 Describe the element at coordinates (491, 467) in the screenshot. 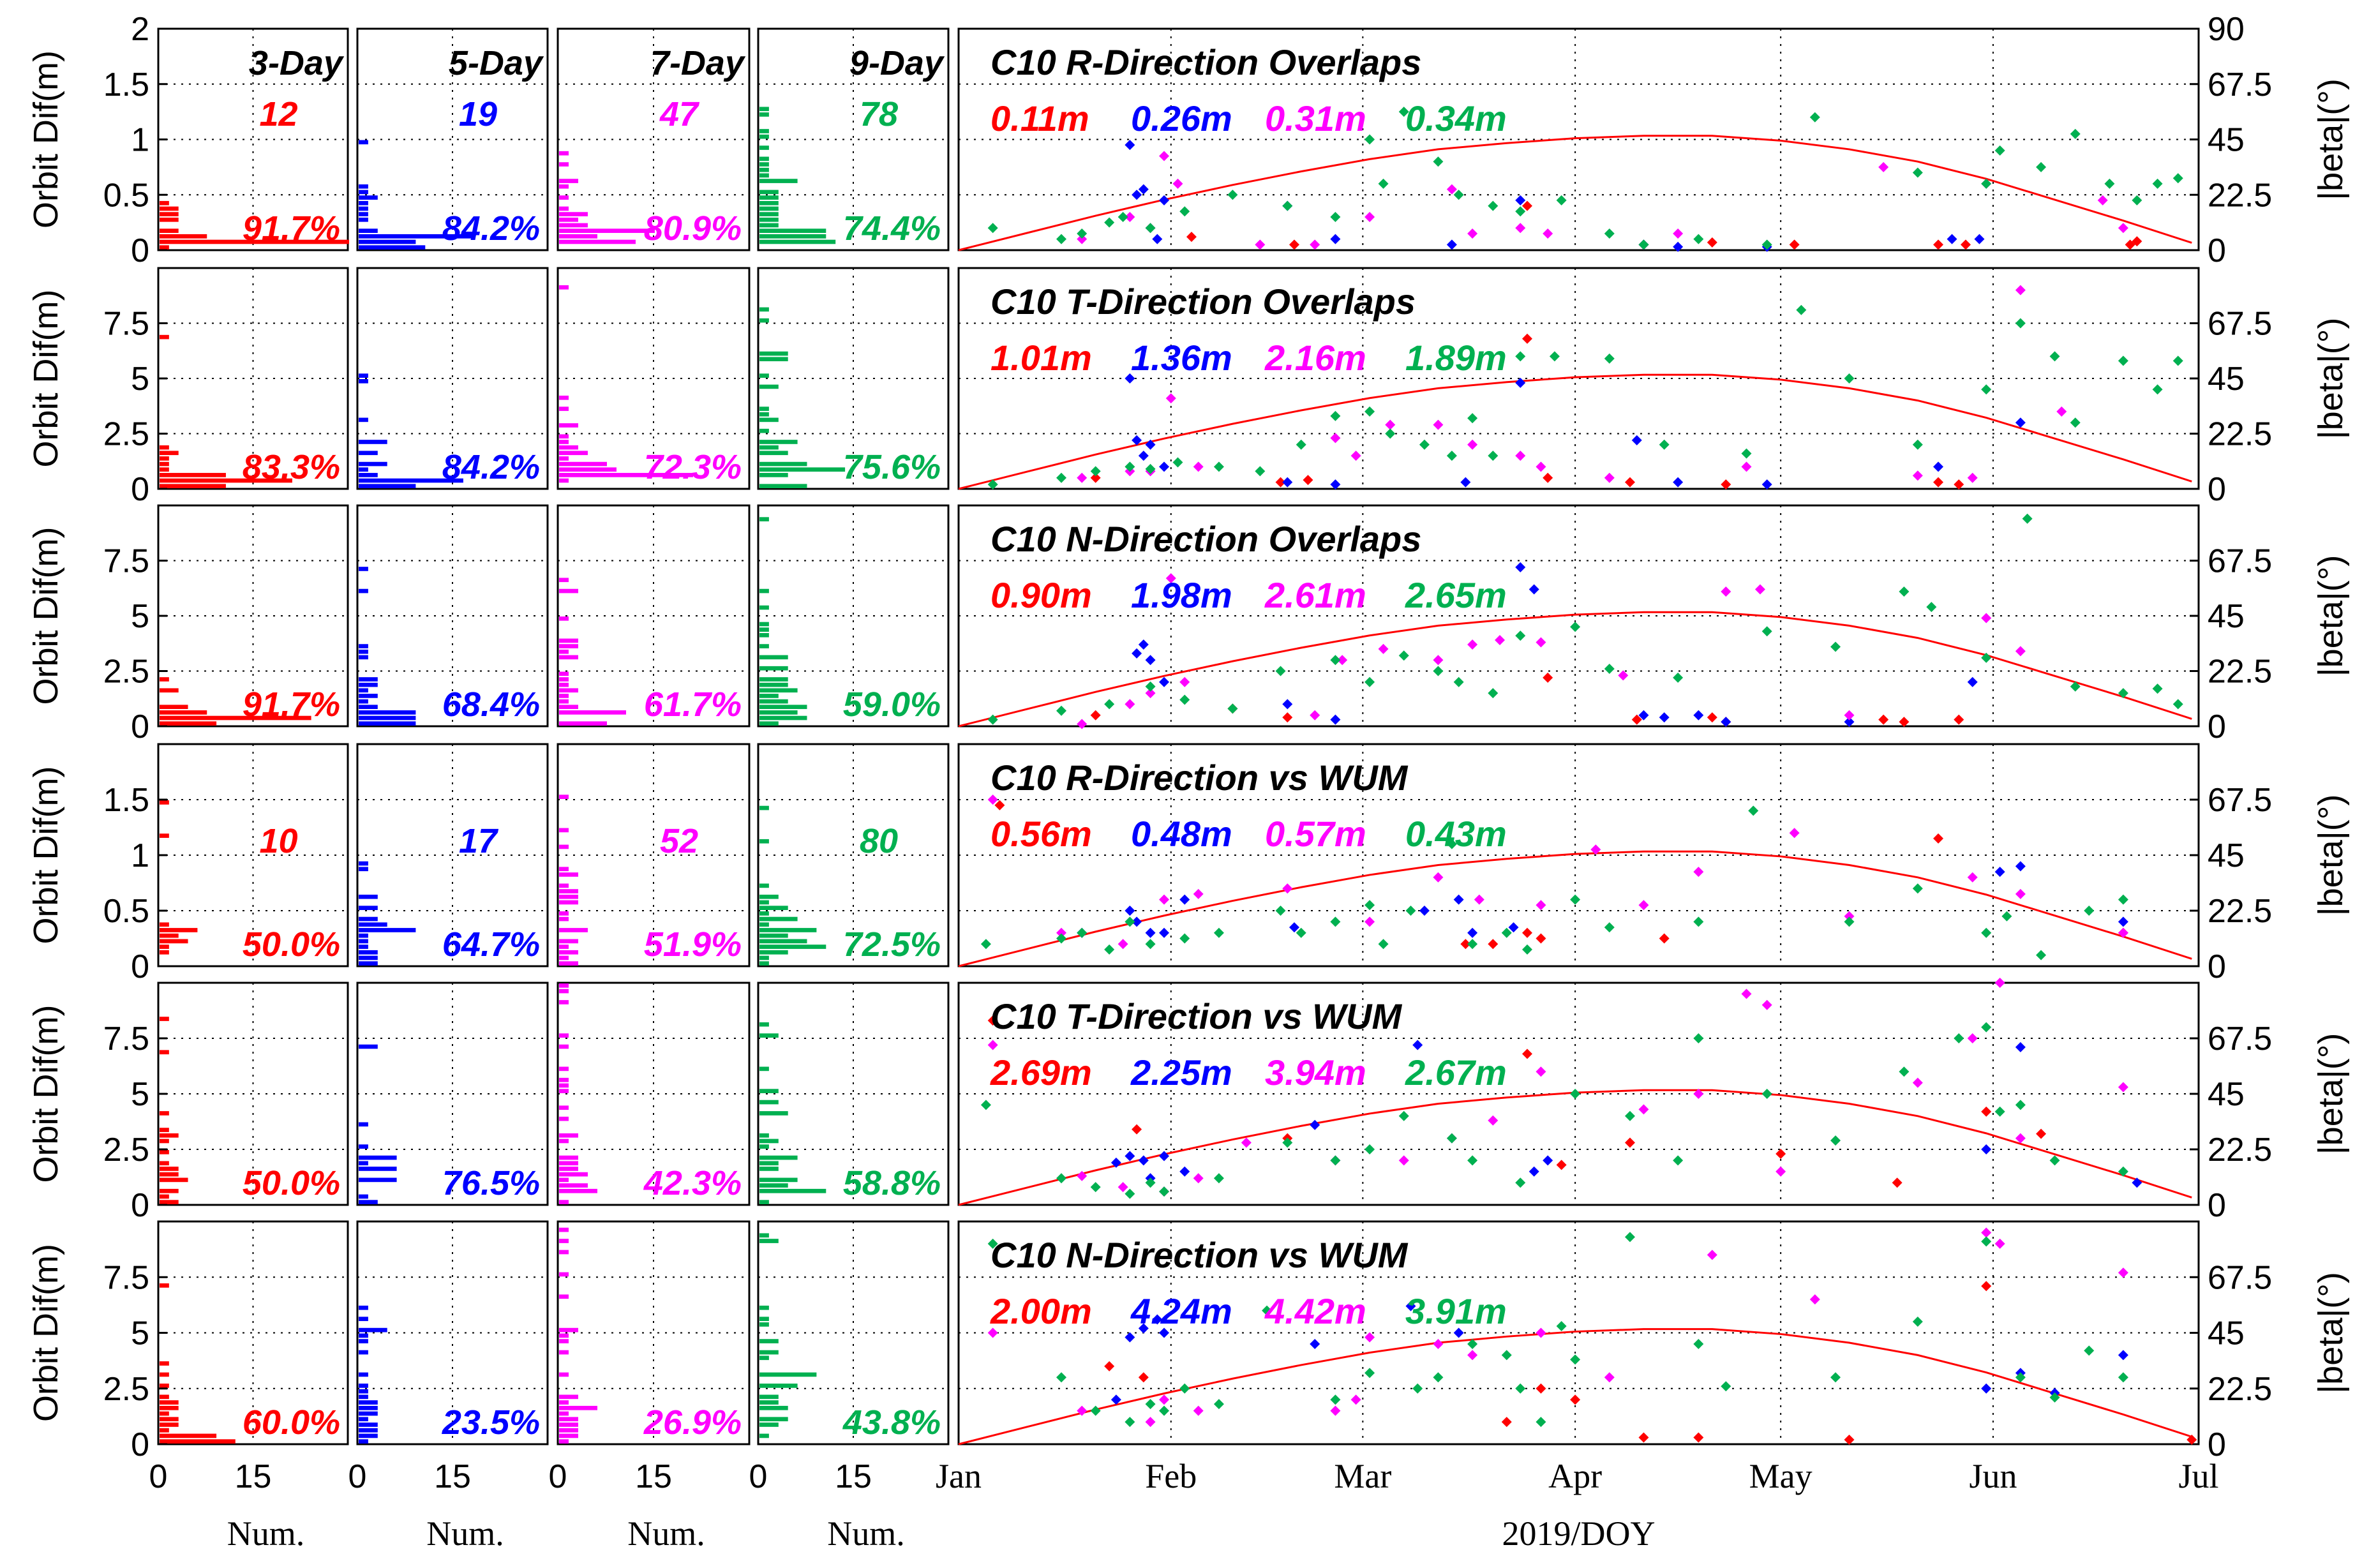

I see `percent-label: 84.2%` at that location.